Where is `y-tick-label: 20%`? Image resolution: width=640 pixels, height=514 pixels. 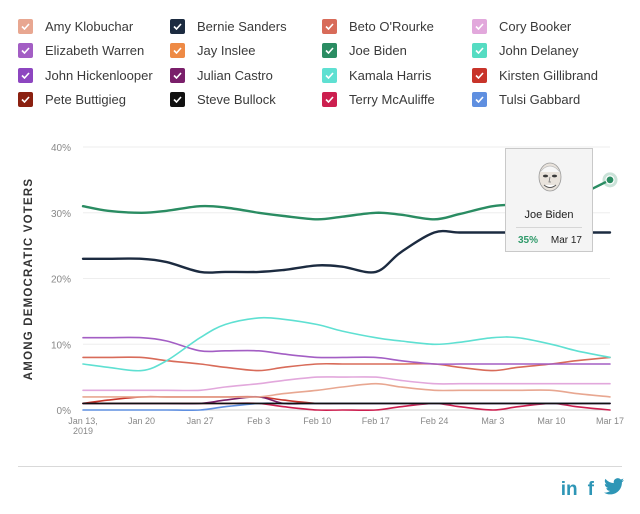
y-tick-label: 20% is located at coordinates (61, 280).